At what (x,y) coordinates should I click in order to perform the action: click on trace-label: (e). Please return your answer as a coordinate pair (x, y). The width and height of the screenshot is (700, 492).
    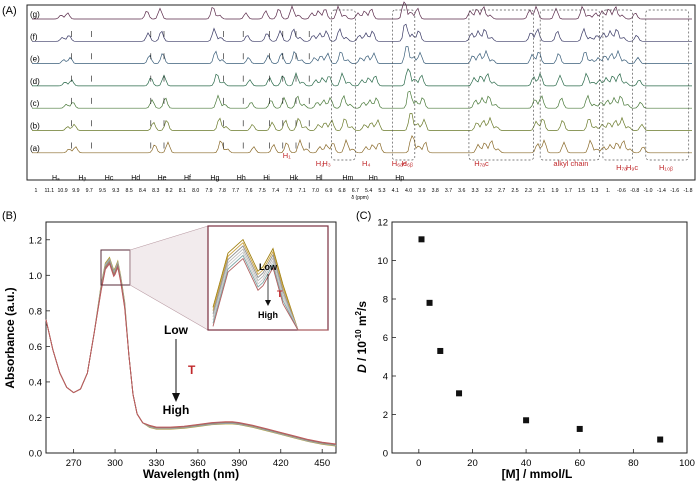
    Looking at the image, I should click on (35, 59).